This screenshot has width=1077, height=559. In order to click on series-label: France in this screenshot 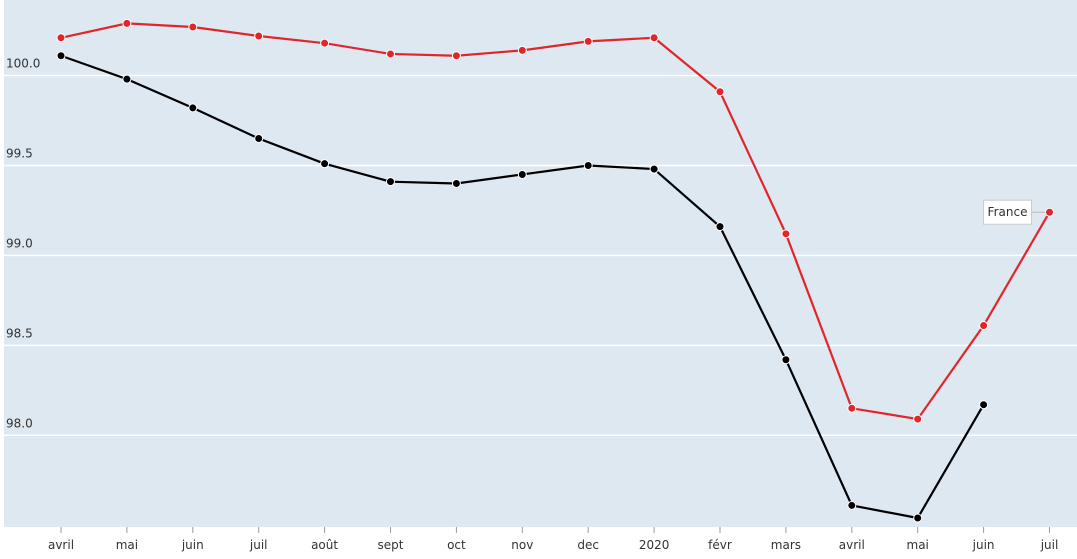, I will do `click(1008, 212)`.